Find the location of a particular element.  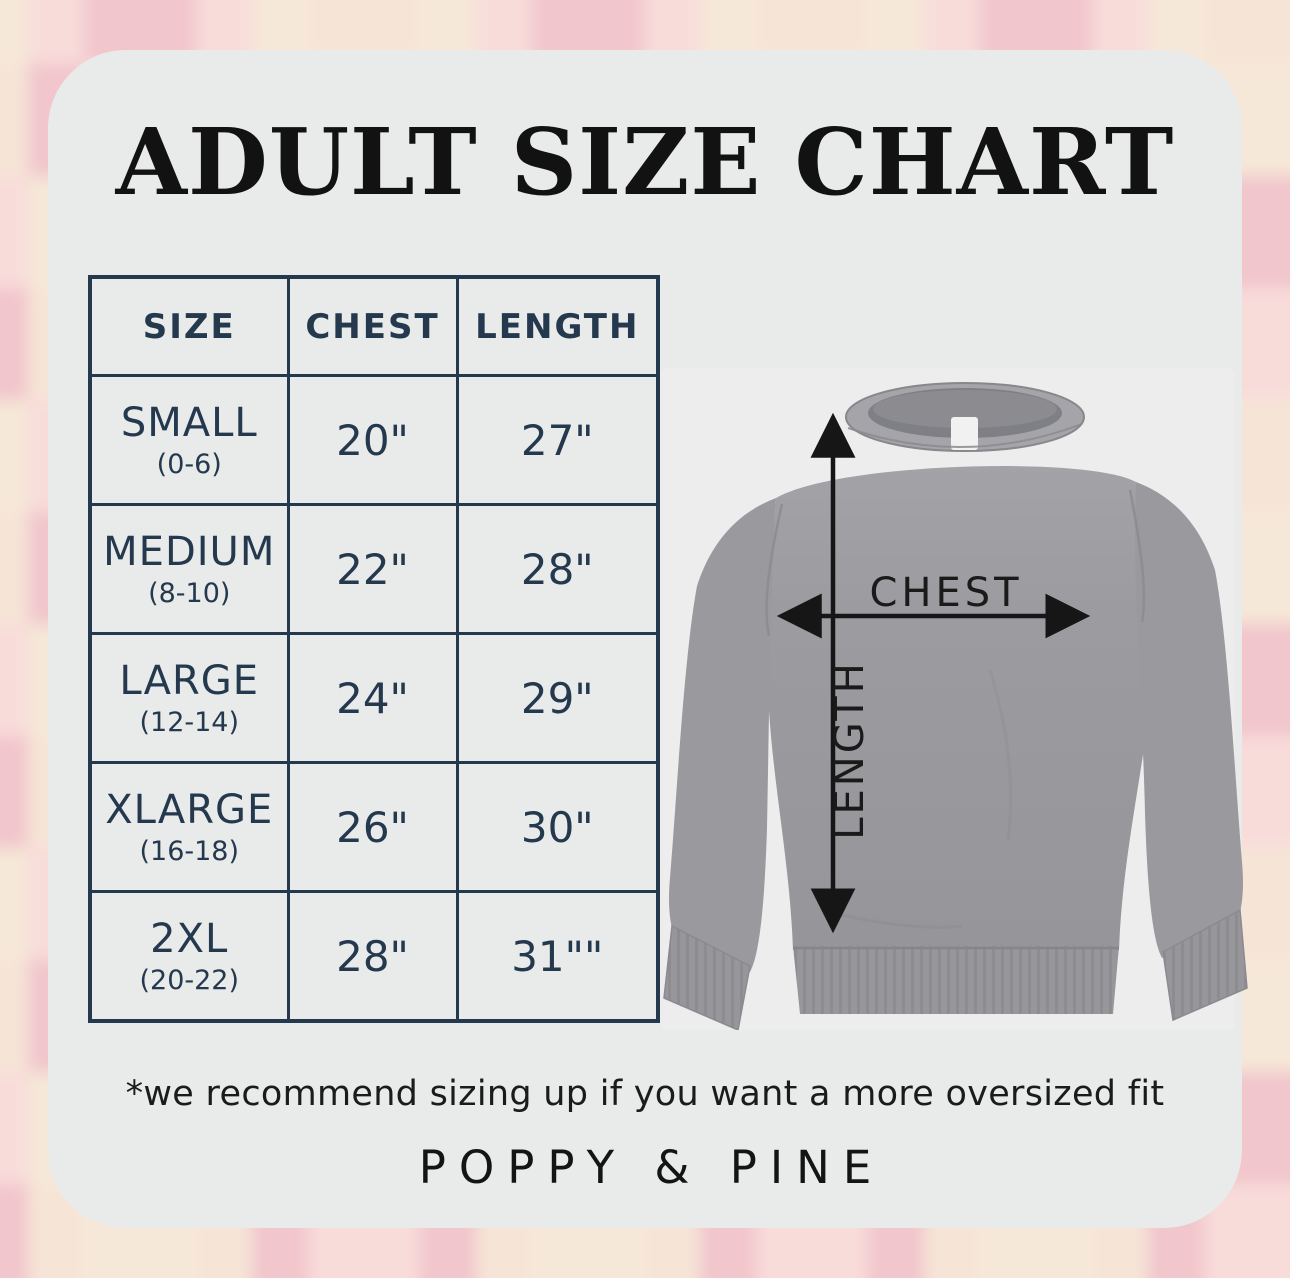

sweatshirt-right-sleeve is located at coordinates (1189, 720).